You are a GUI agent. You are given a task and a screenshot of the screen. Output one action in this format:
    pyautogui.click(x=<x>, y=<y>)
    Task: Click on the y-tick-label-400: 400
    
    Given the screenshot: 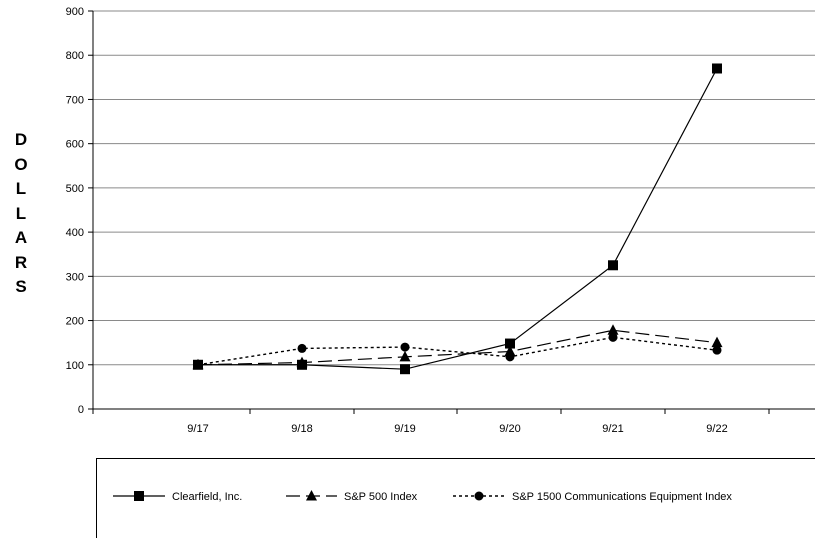 What is the action you would take?
    pyautogui.click(x=75, y=233)
    